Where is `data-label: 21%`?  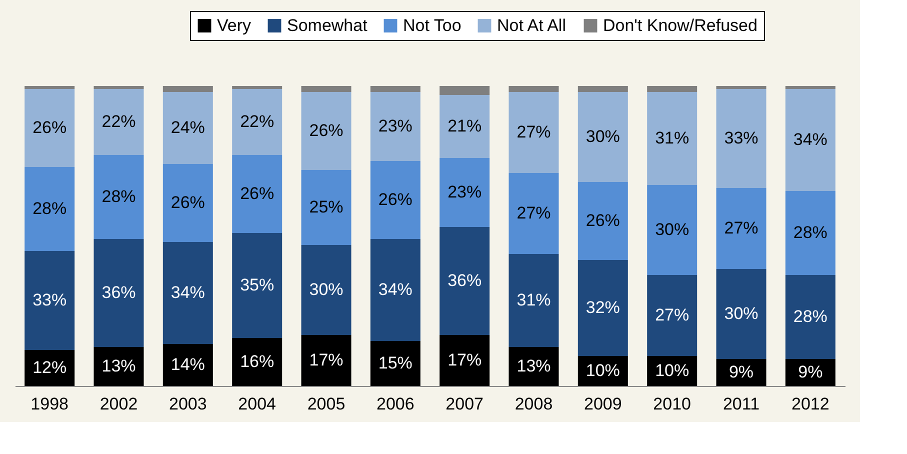 data-label: 21% is located at coordinates (465, 126).